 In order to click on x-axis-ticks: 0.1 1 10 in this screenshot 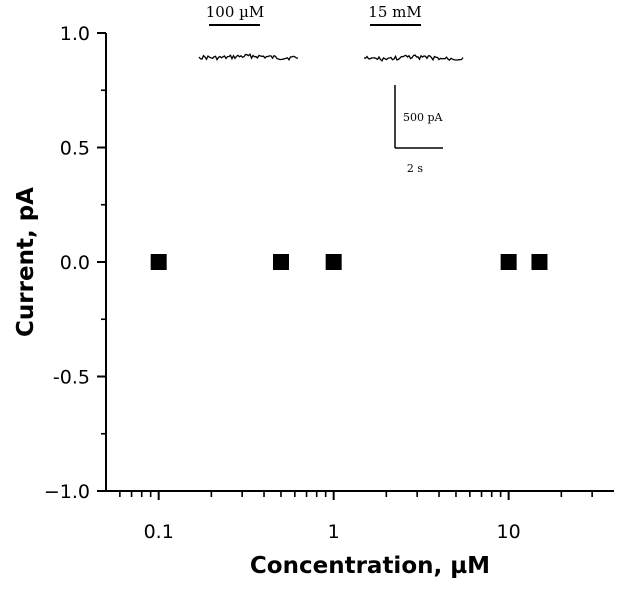, I will do `click(356, 517)`.